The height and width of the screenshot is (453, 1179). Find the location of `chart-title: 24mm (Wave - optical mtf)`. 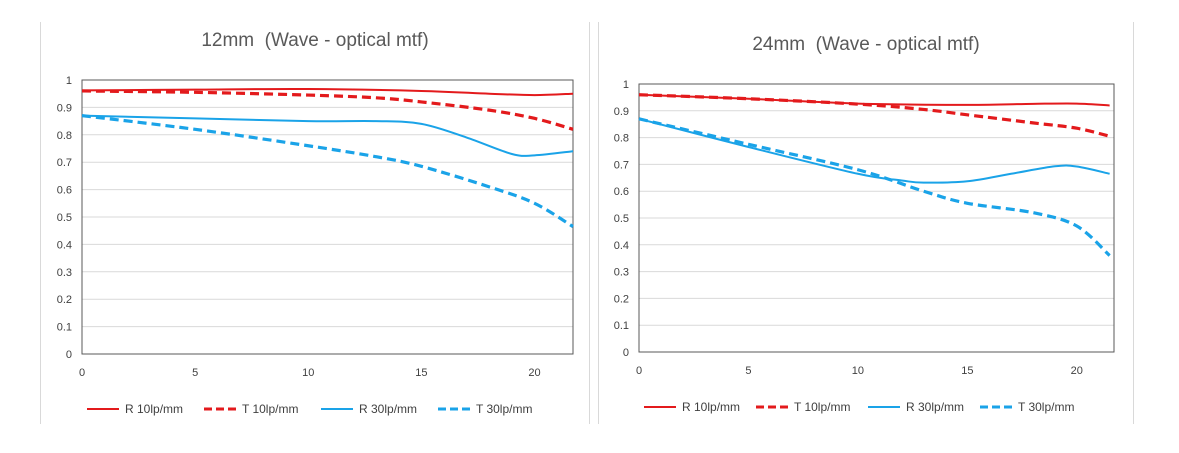

chart-title: 24mm (Wave - optical mtf) is located at coordinates (866, 44).